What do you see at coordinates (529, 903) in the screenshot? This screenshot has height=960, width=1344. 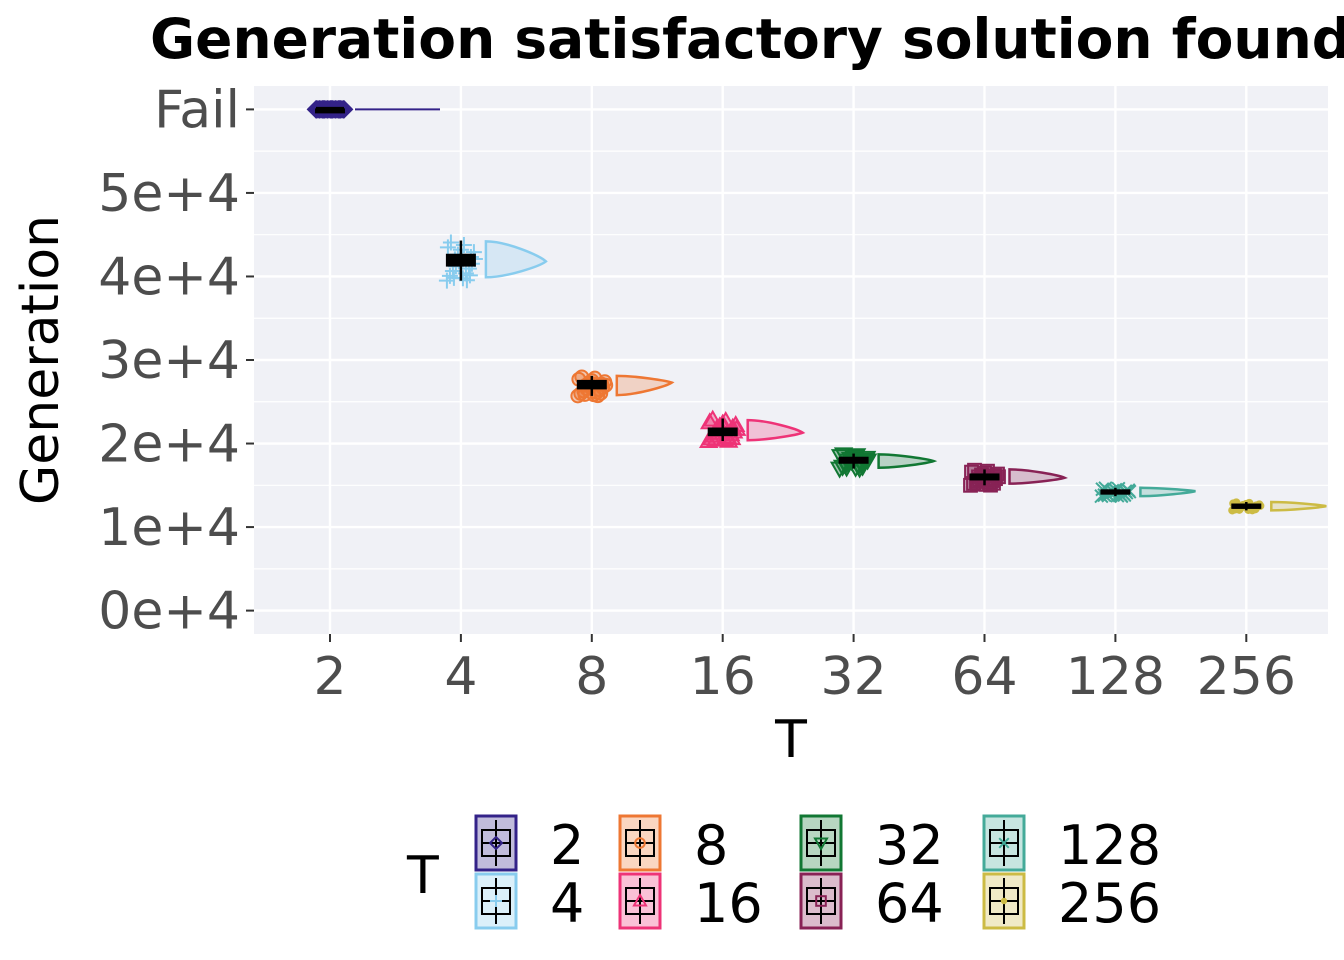 I see `legend-item-4: 4` at bounding box center [529, 903].